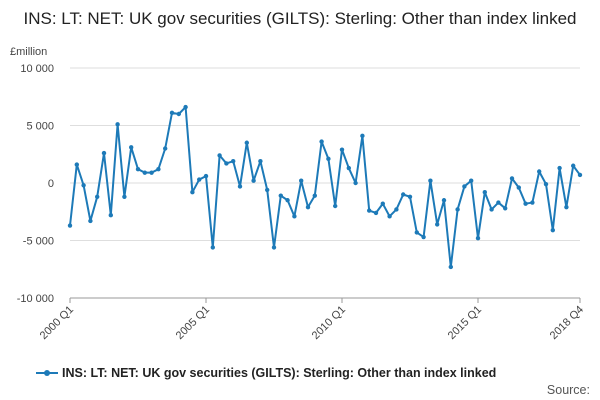 Image resolution: width=600 pixels, height=400 pixels. I want to click on x-tick-label: 2015 Q1, so click(465, 323).